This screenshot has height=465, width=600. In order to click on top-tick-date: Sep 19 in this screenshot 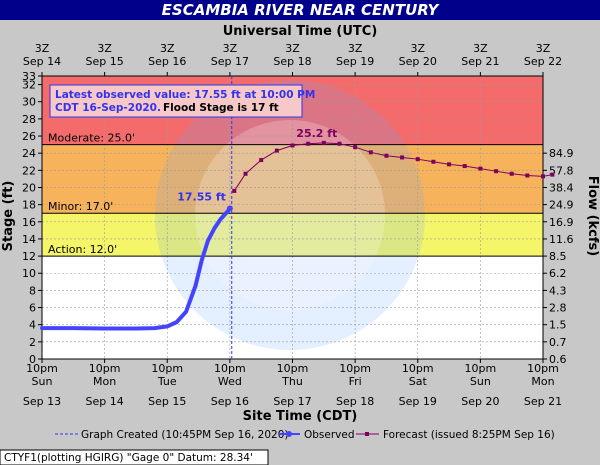, I will do `click(355, 61)`.